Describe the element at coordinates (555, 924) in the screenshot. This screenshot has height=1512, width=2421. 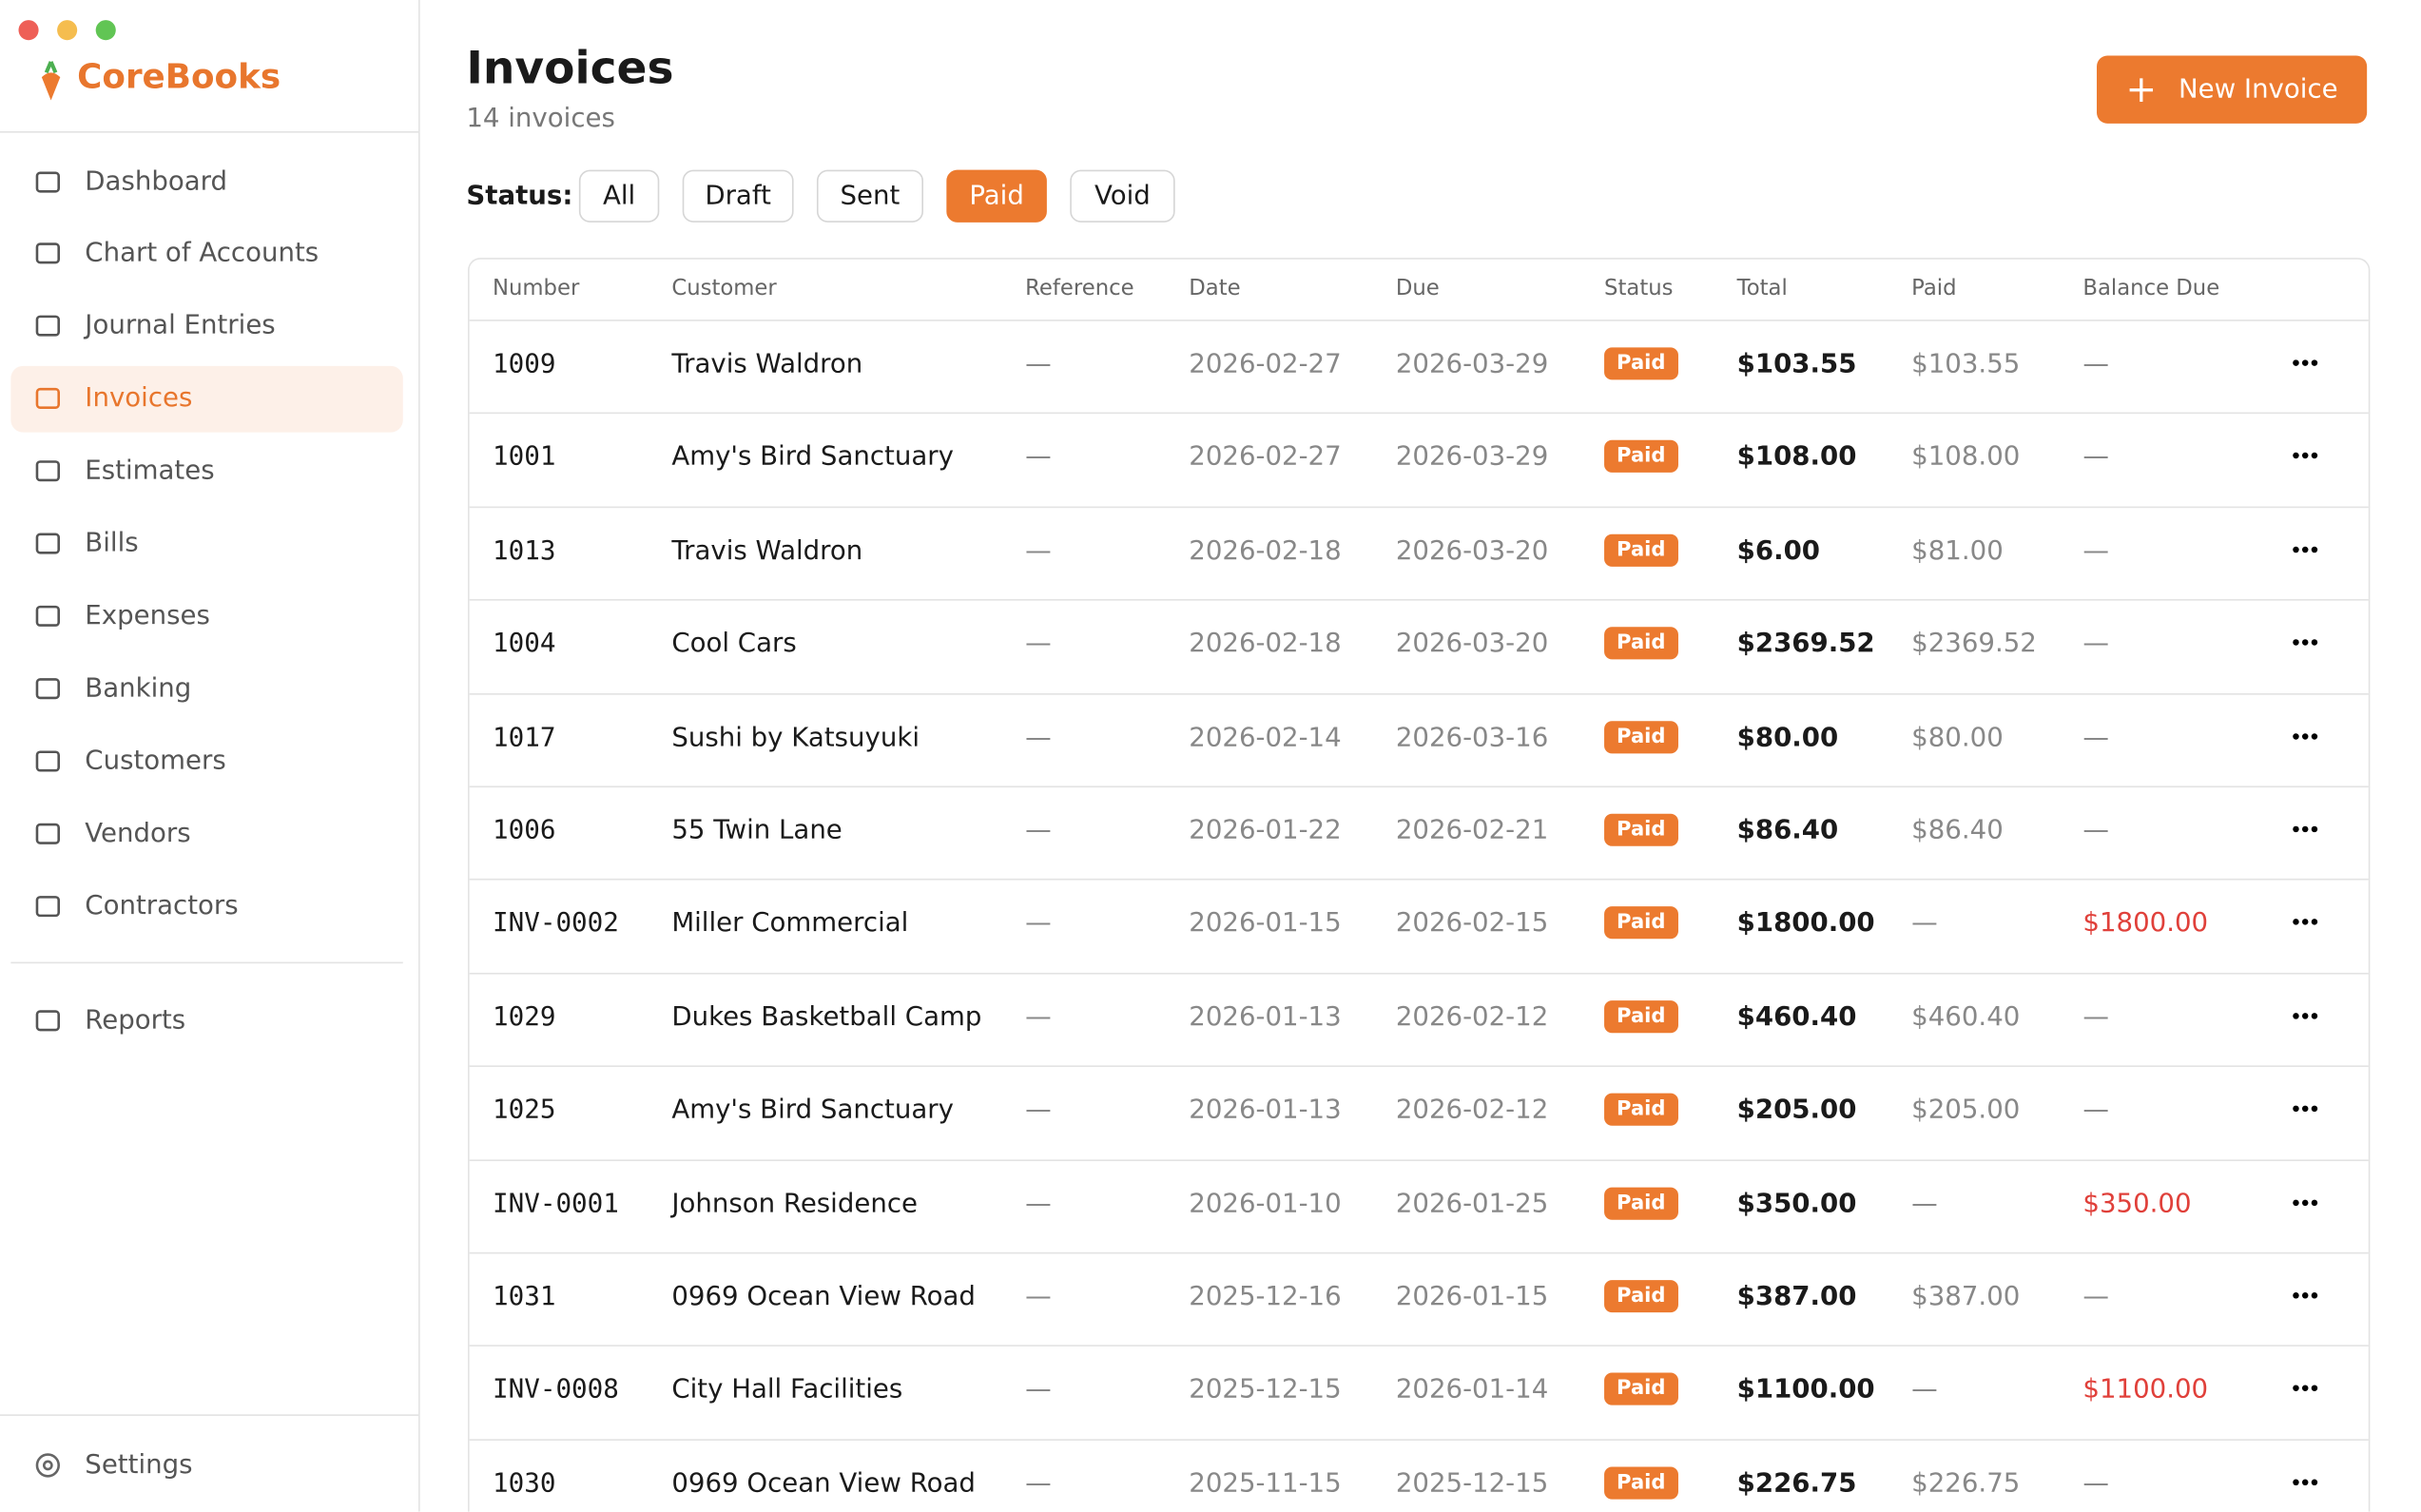
I see `table-cell: INV-0002` at that location.